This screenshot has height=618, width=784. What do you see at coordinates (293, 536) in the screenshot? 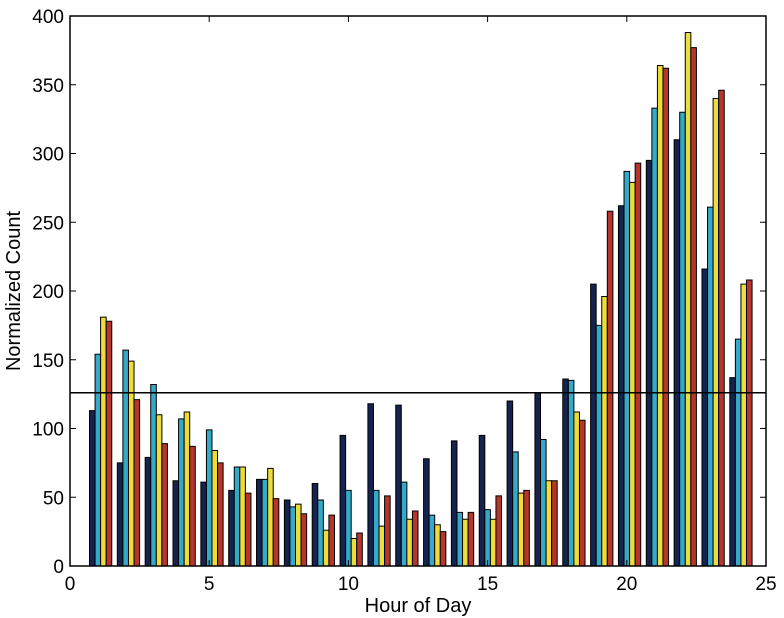
I see `bar-h8-s2` at bounding box center [293, 536].